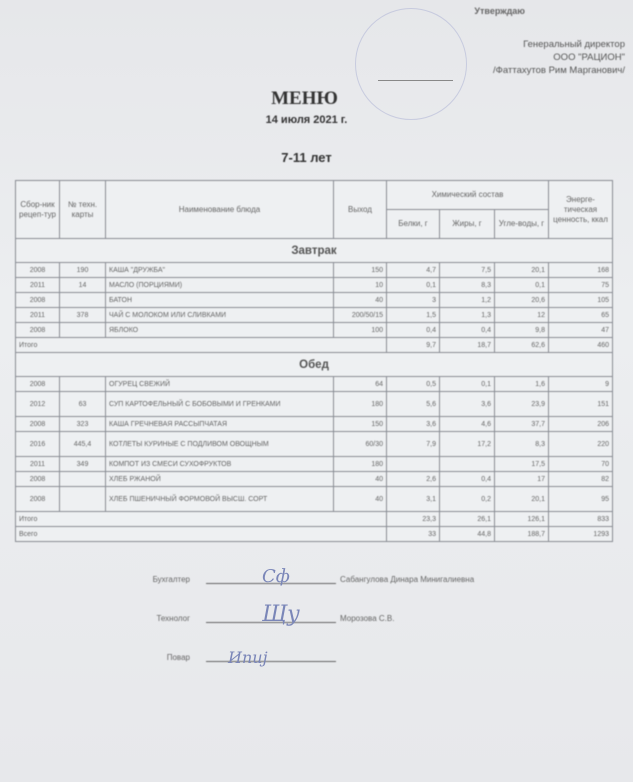  Describe the element at coordinates (499, 11) in the screenshot. I see `approval-label: Утверждаю` at that location.